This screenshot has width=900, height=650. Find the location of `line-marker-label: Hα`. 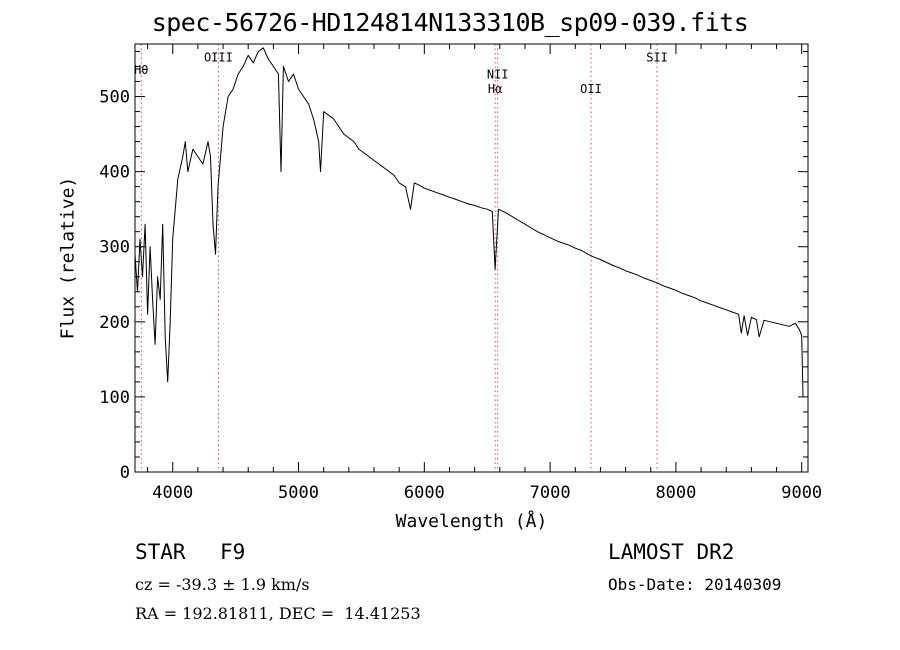

line-marker-label: Hα is located at coordinates (495, 89).